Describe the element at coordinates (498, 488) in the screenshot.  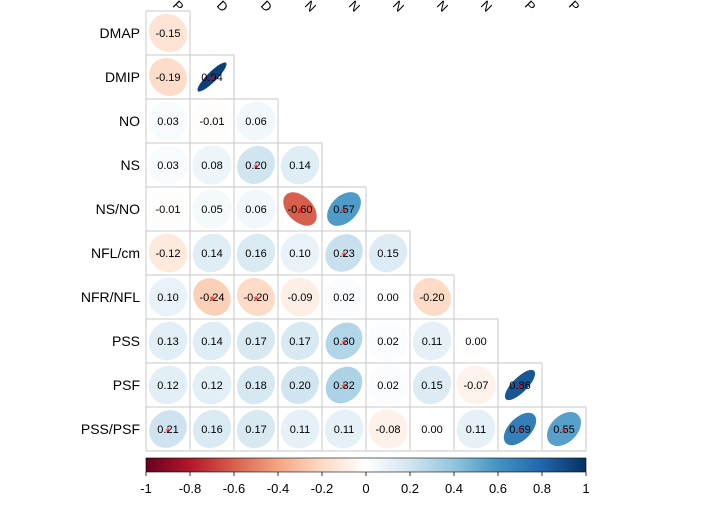
I see `colorbar-tick-label: 0.6` at that location.